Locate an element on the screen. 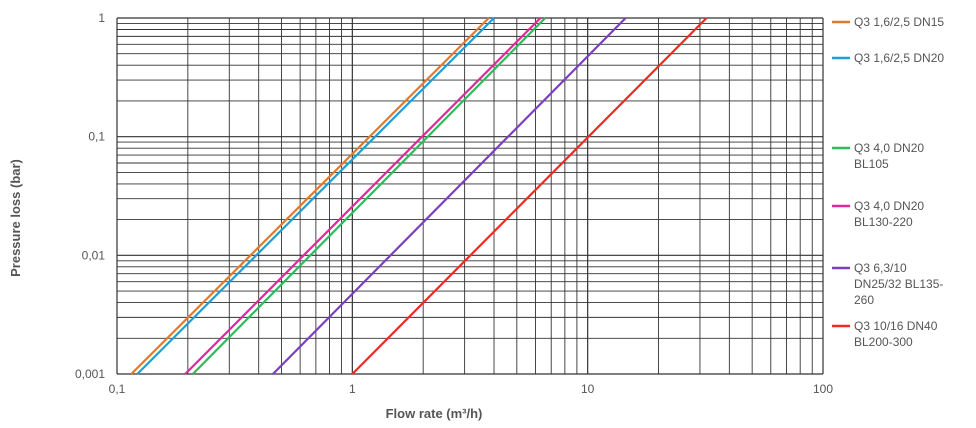 The image size is (976, 428). y-tick-label: 0,1 is located at coordinates (96, 137).